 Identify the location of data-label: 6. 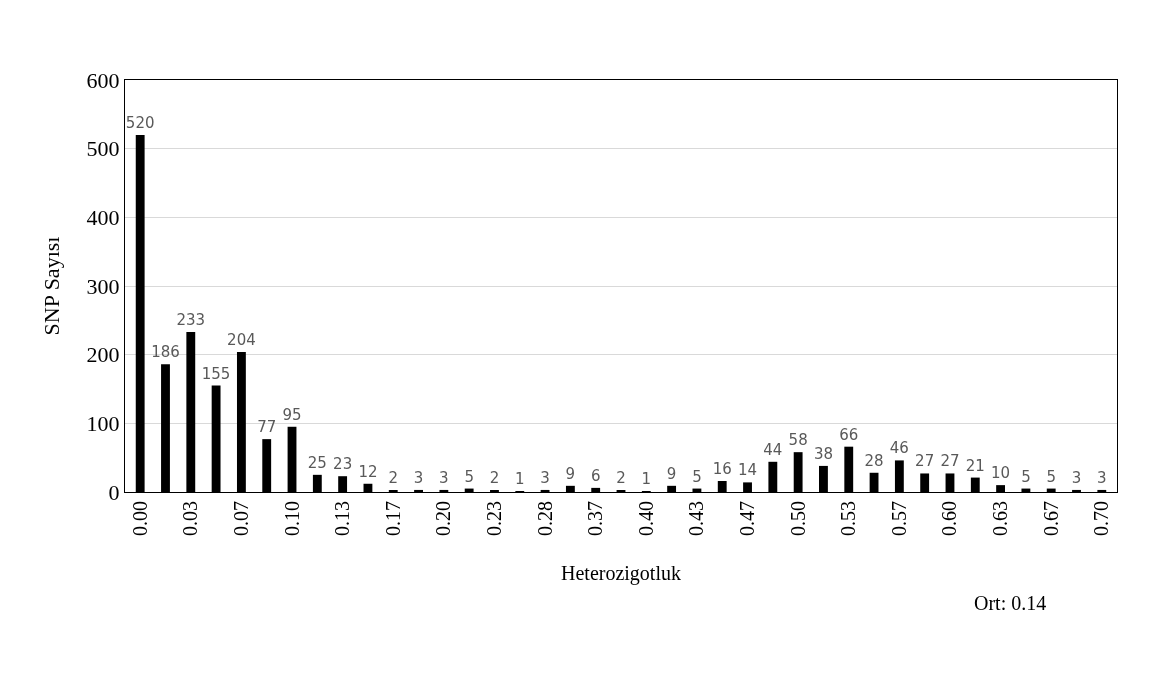
(595, 475).